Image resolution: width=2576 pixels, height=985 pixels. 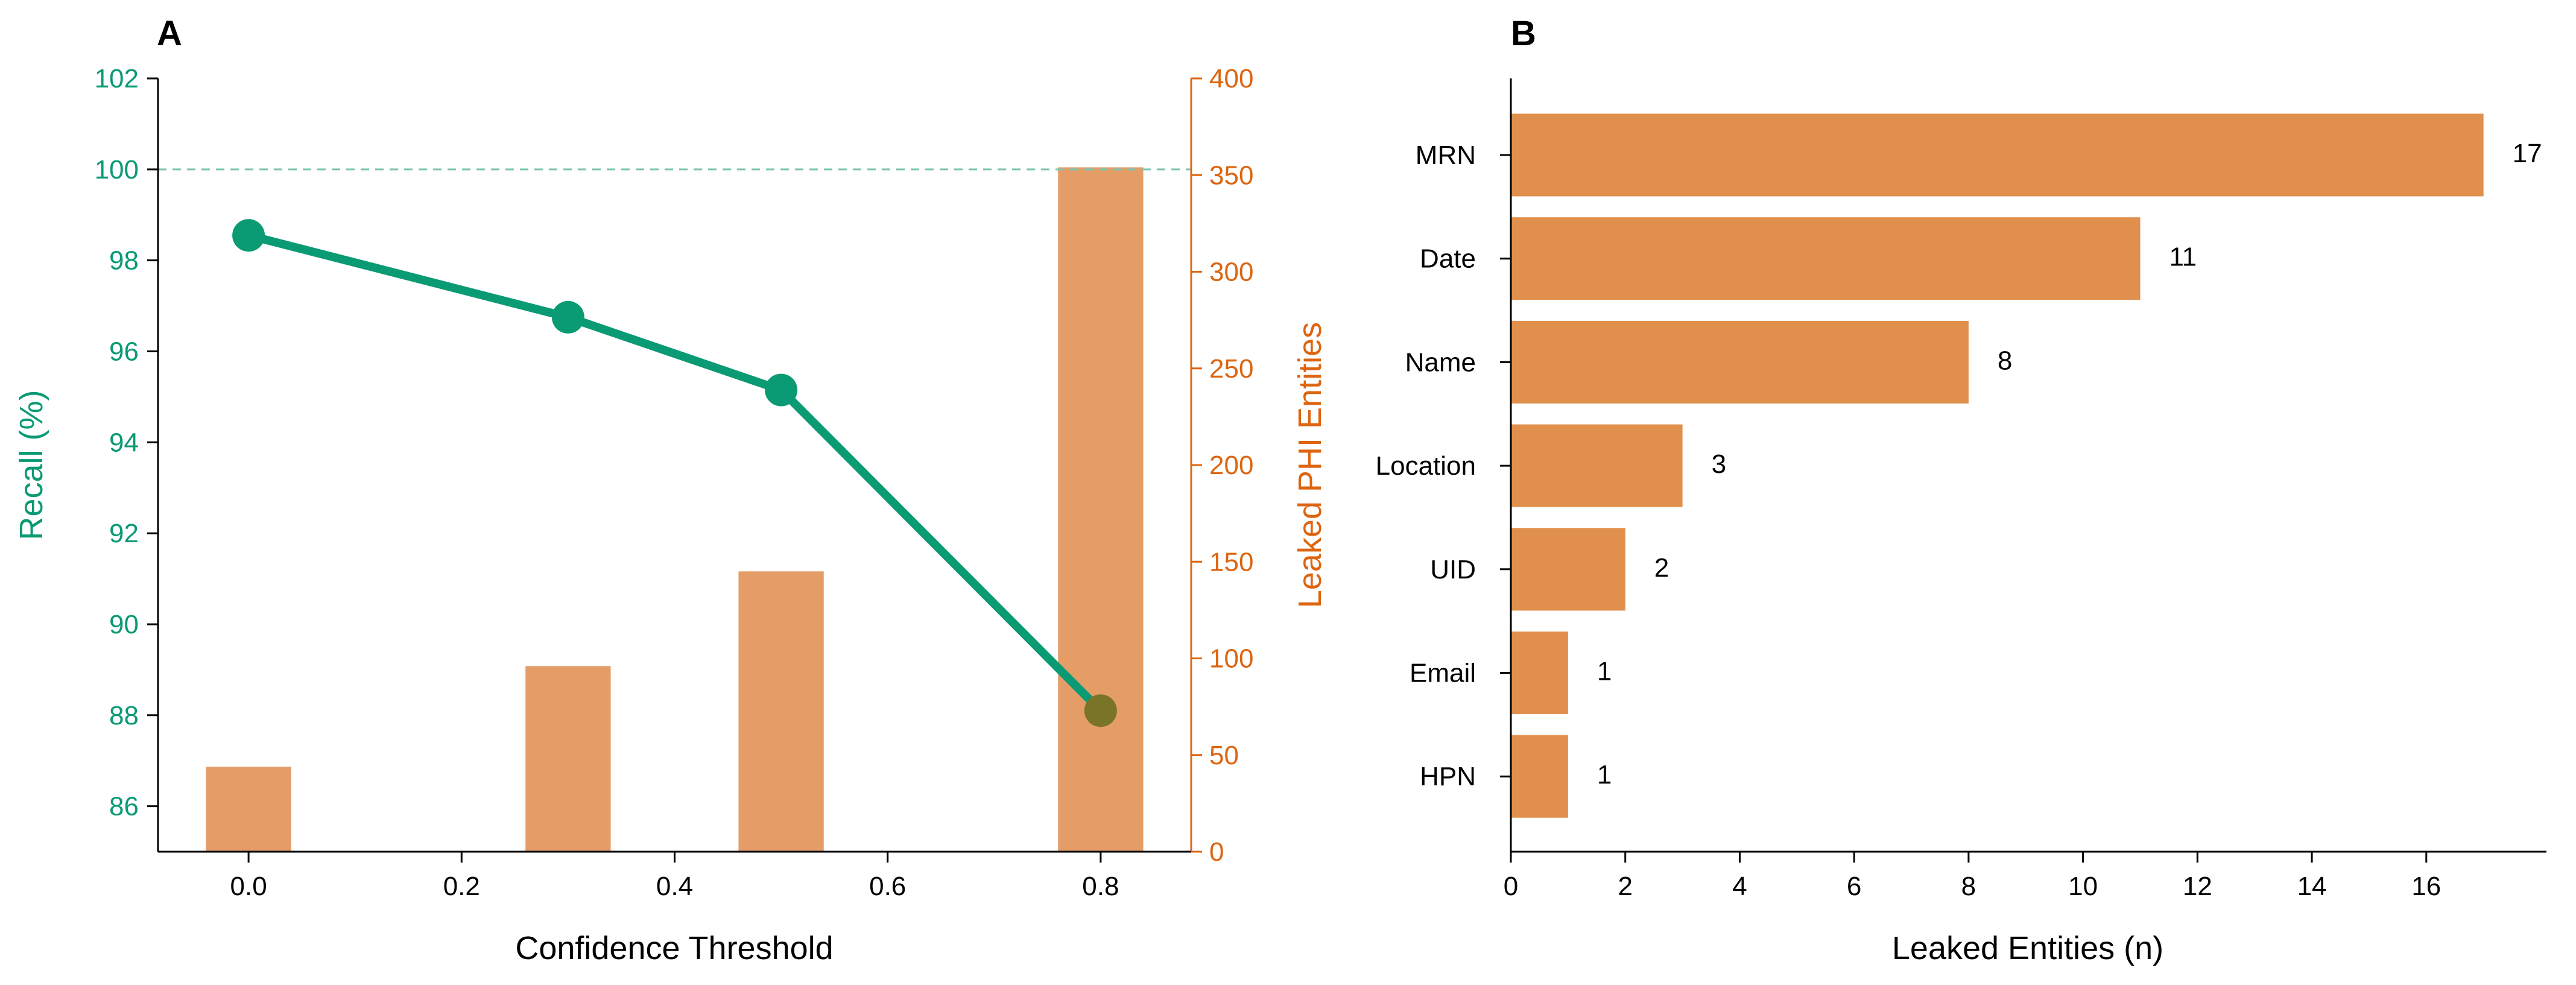 What do you see at coordinates (1443, 673) in the screenshot?
I see `category-label: Email` at bounding box center [1443, 673].